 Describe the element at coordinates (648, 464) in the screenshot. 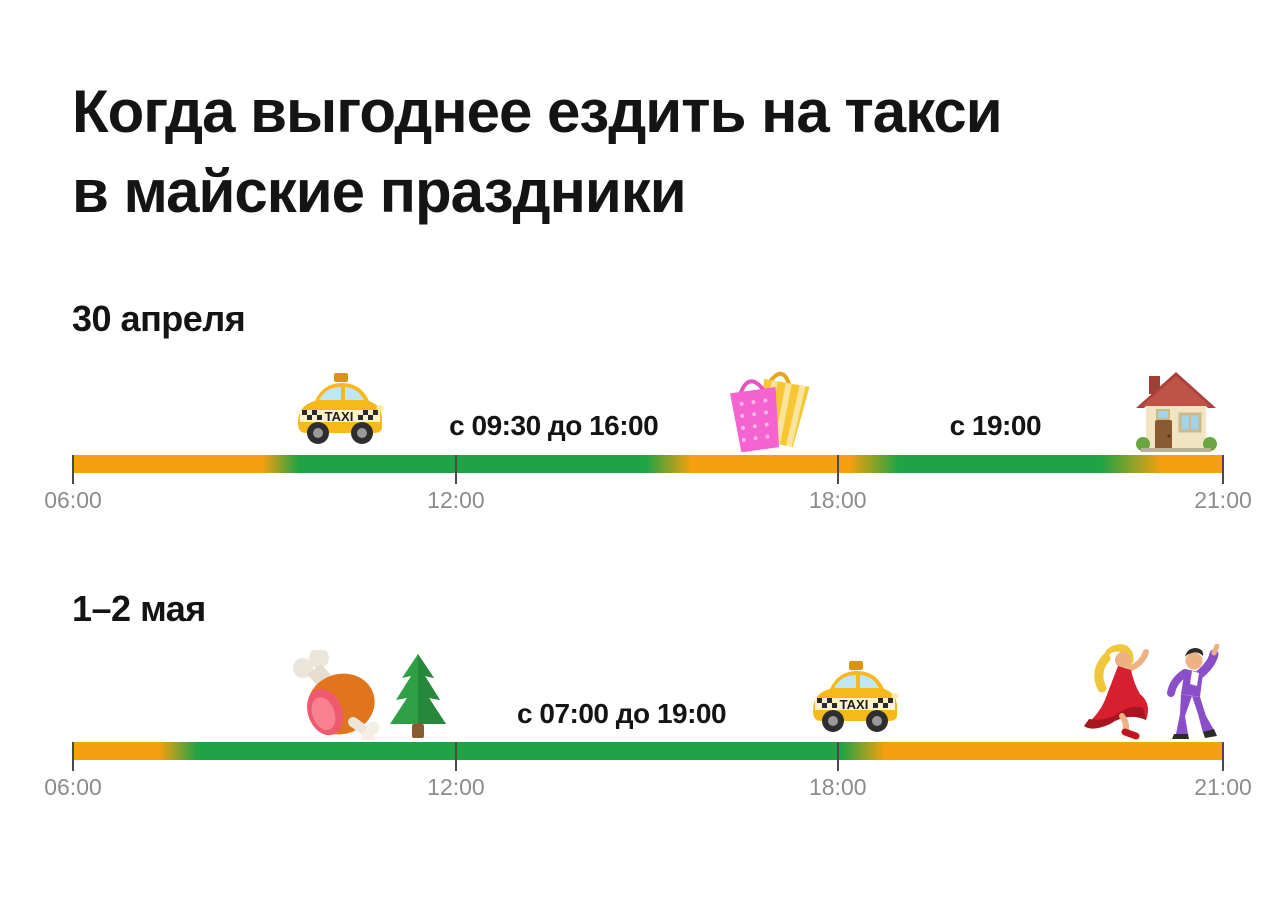

I see `timeline-1-track` at that location.